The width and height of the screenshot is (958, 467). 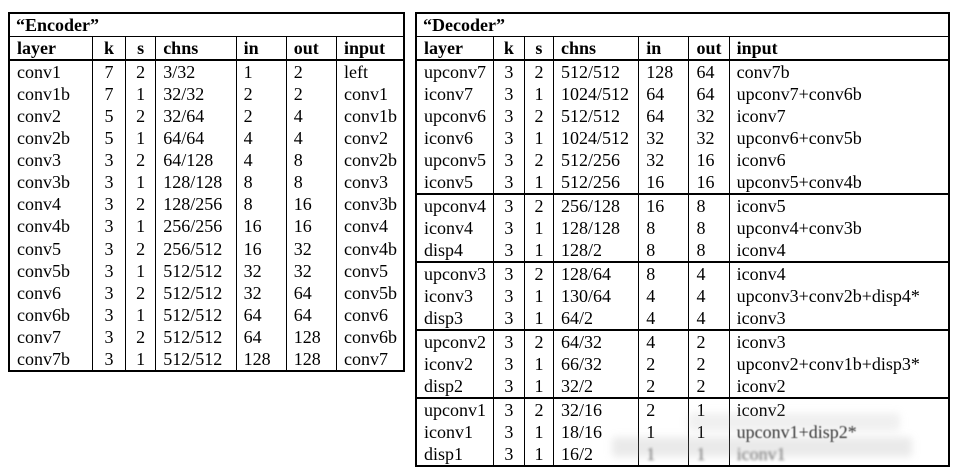 I want to click on table-cell: 64/128, so click(x=196, y=160).